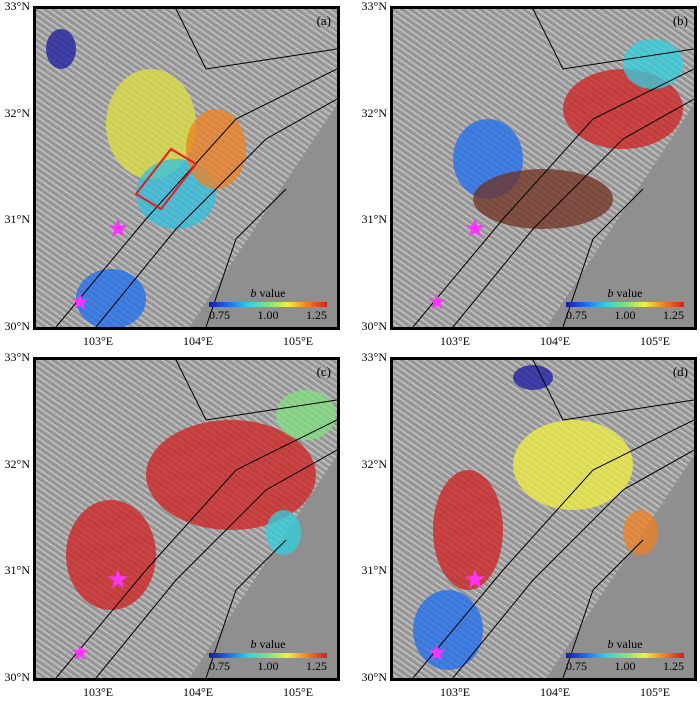 The width and height of the screenshot is (700, 704). What do you see at coordinates (680, 20) in the screenshot?
I see `panel-label: (b)` at bounding box center [680, 20].